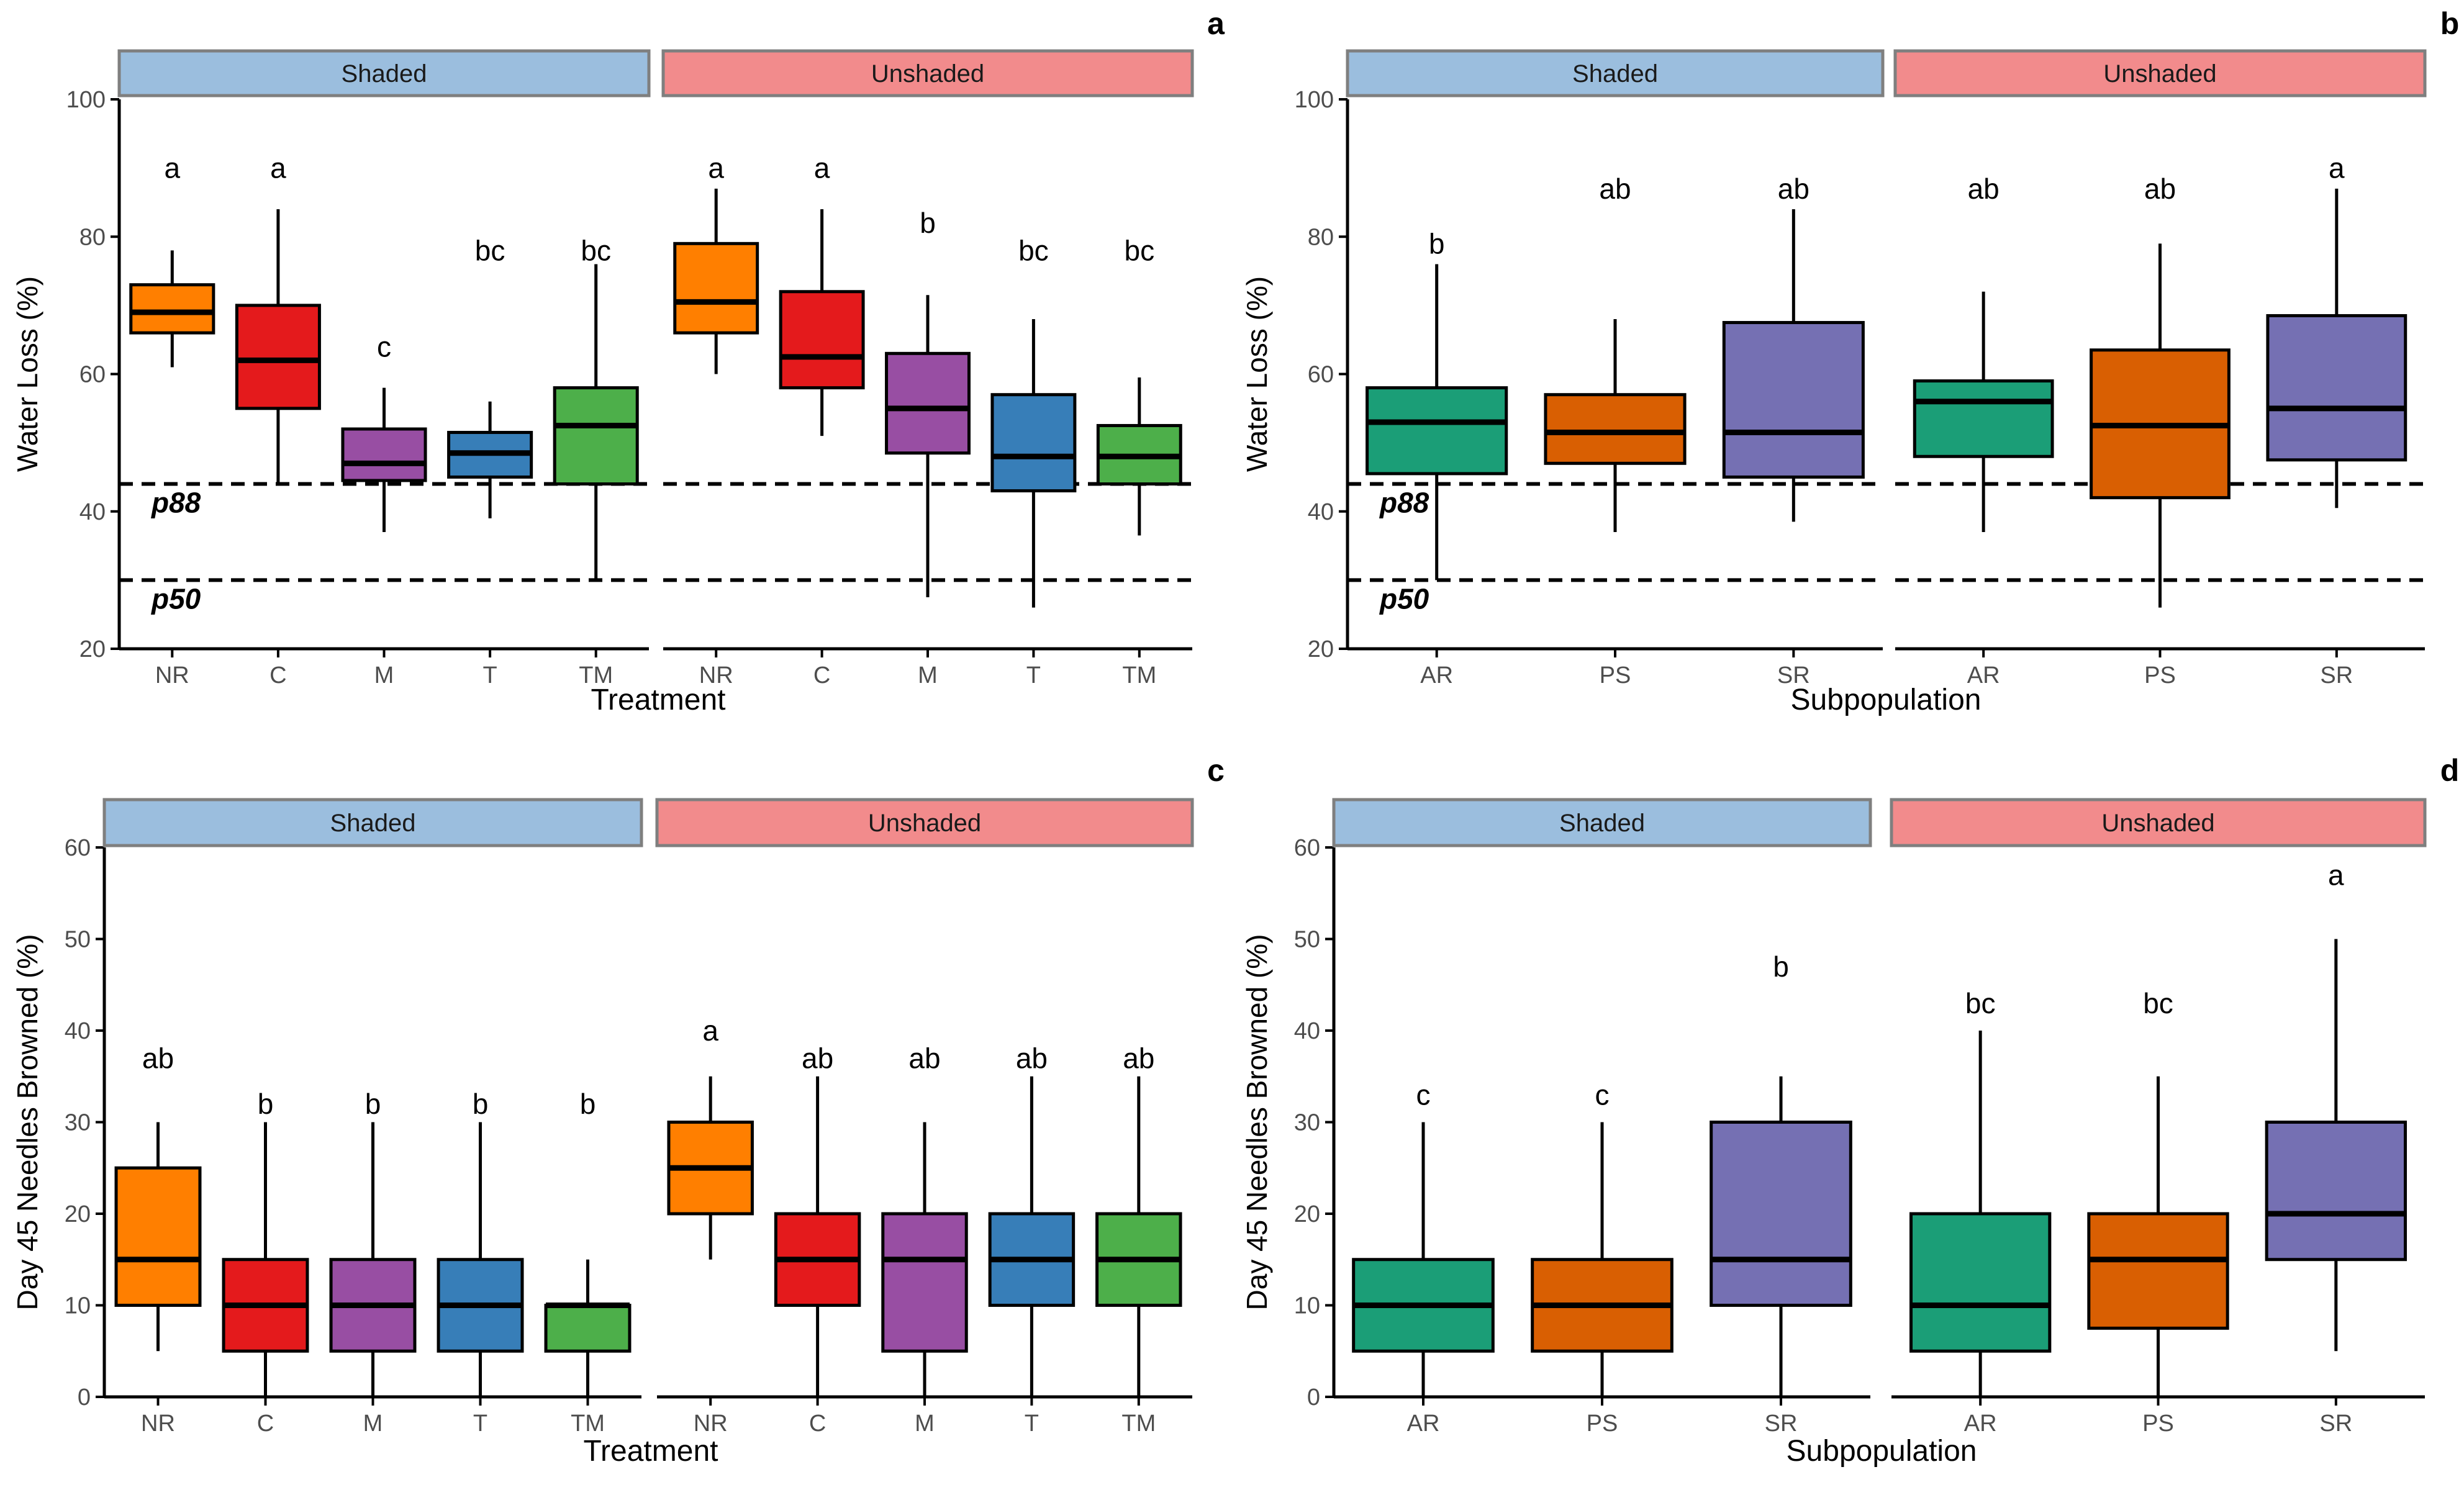 The height and width of the screenshot is (1490, 2464). What do you see at coordinates (384, 509) in the screenshot?
I see `box-m: Mc` at bounding box center [384, 509].